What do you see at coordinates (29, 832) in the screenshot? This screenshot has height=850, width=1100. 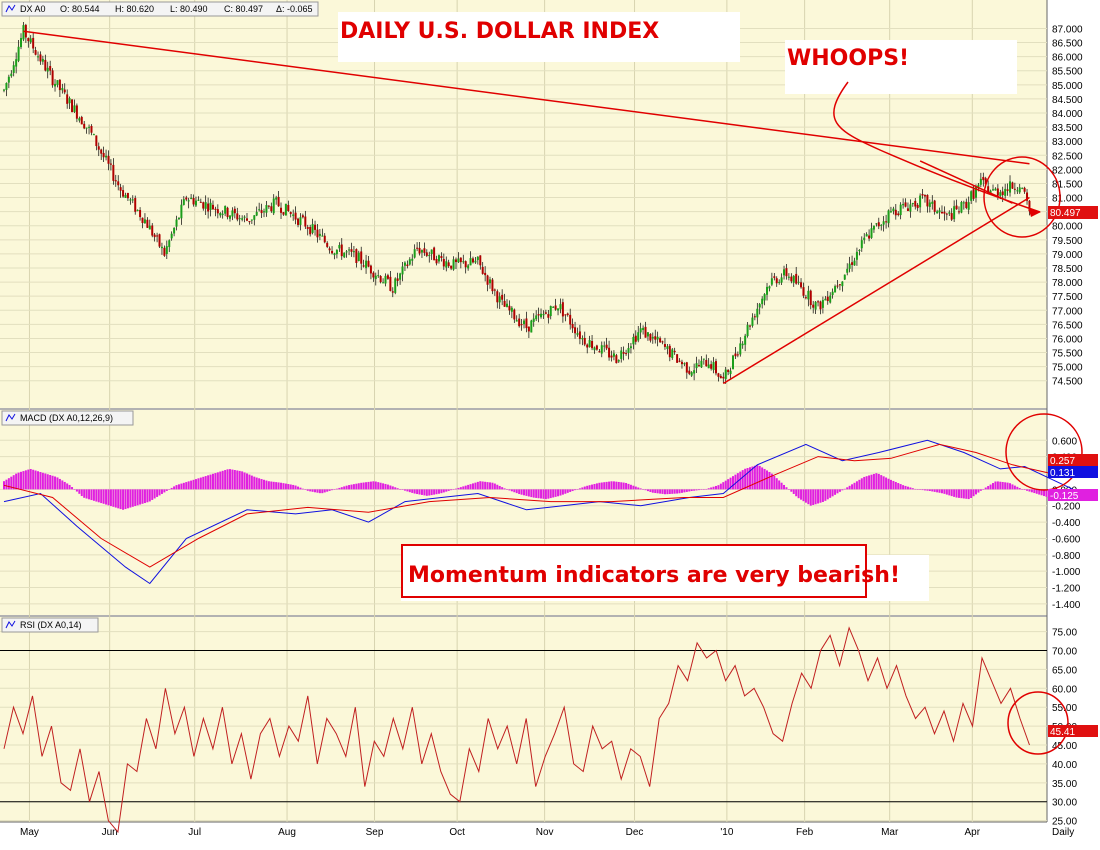 I see `month-label: May` at bounding box center [29, 832].